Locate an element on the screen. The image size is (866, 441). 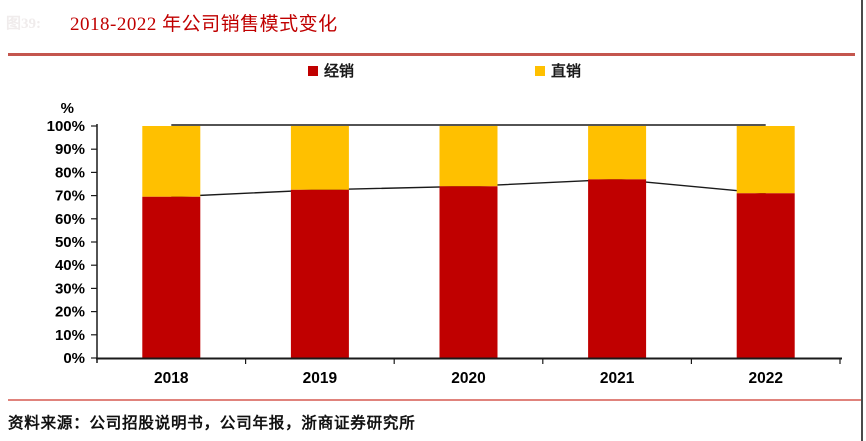
y-axis-tick-label: 20% is located at coordinates (70, 312).